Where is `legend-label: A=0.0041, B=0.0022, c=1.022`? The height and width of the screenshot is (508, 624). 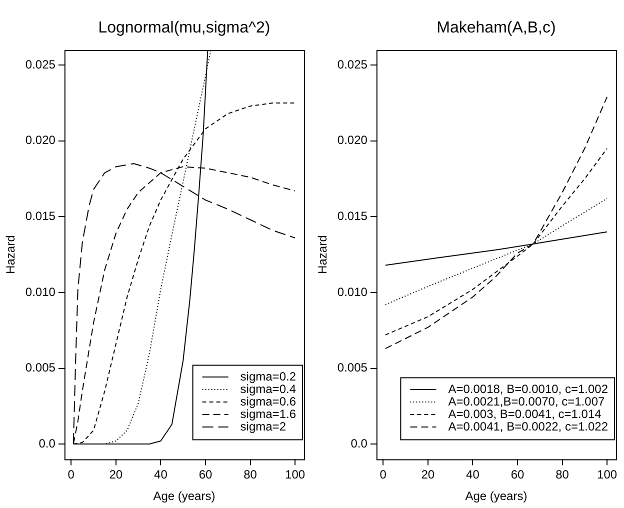
legend-label: A=0.0041, B=0.0022, c=1.022 is located at coordinates (528, 426).